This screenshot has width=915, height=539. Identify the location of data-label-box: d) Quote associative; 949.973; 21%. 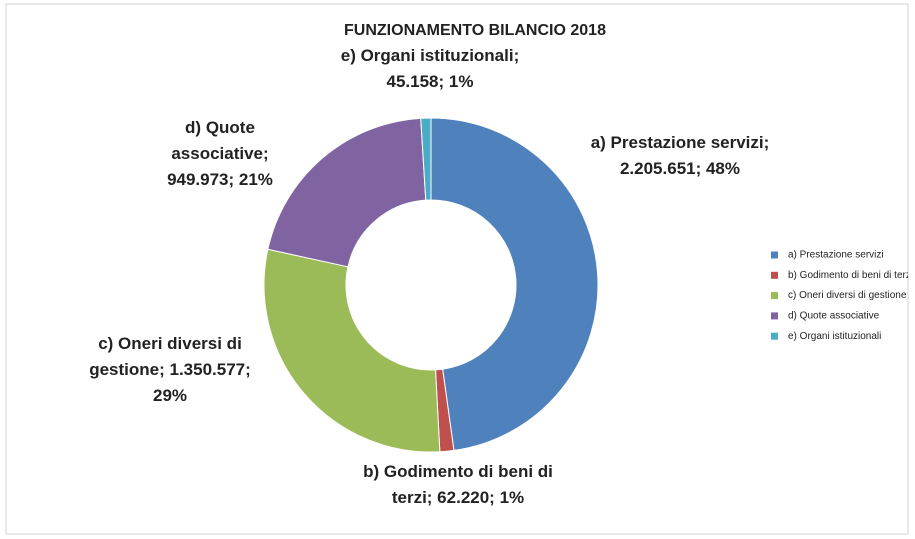
(220, 153).